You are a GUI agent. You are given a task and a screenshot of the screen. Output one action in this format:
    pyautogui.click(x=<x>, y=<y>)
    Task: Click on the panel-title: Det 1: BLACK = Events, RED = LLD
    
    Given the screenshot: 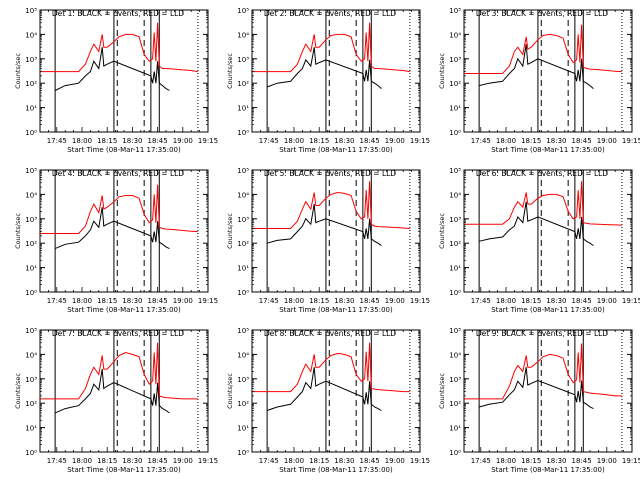 What is the action you would take?
    pyautogui.click(x=118, y=13)
    